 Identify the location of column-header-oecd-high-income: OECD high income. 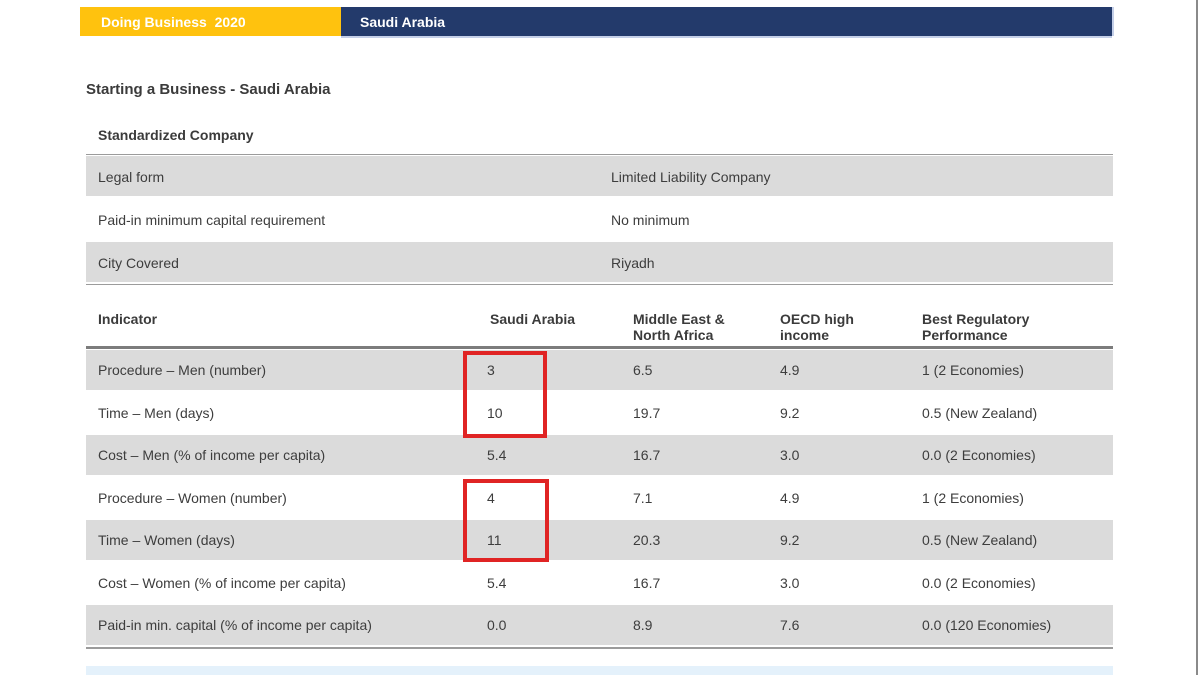
(817, 327).